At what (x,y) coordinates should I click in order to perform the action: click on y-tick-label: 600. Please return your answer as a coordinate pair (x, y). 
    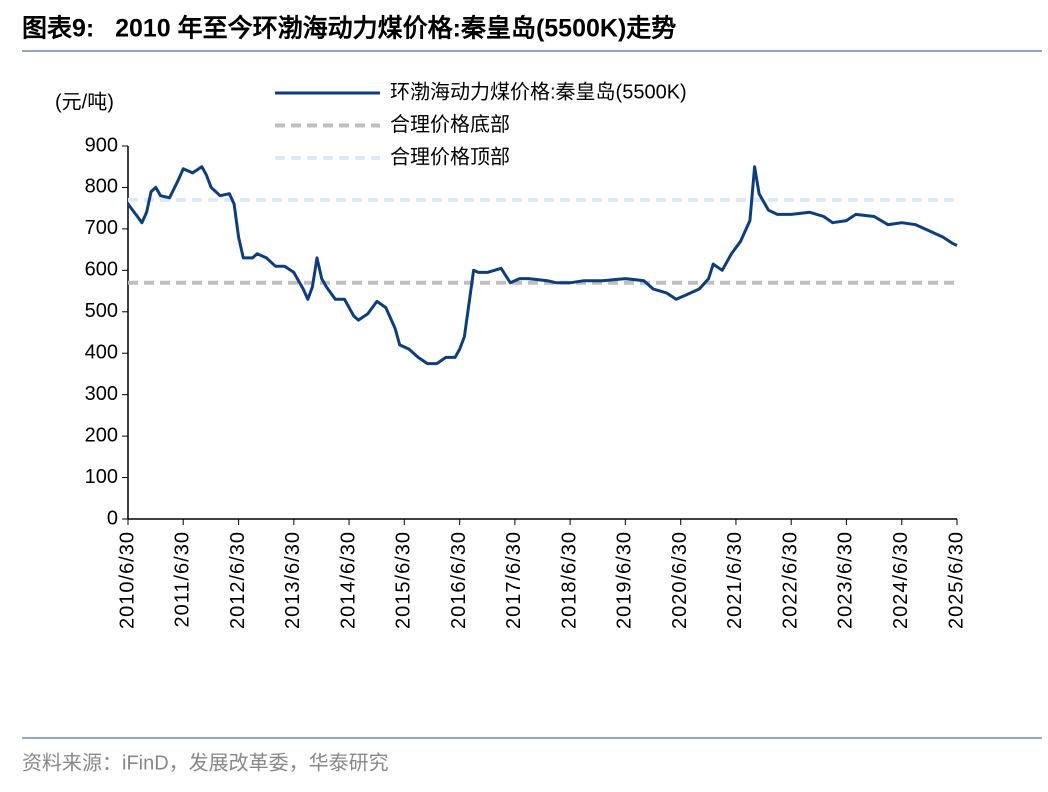
    Looking at the image, I should click on (101, 270).